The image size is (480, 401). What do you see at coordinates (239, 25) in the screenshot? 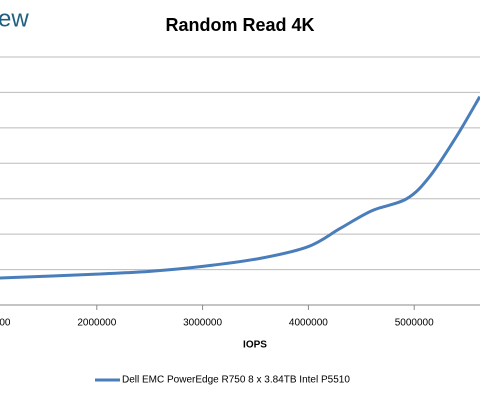
I see `chart-title: Random Read 4K` at bounding box center [239, 25].